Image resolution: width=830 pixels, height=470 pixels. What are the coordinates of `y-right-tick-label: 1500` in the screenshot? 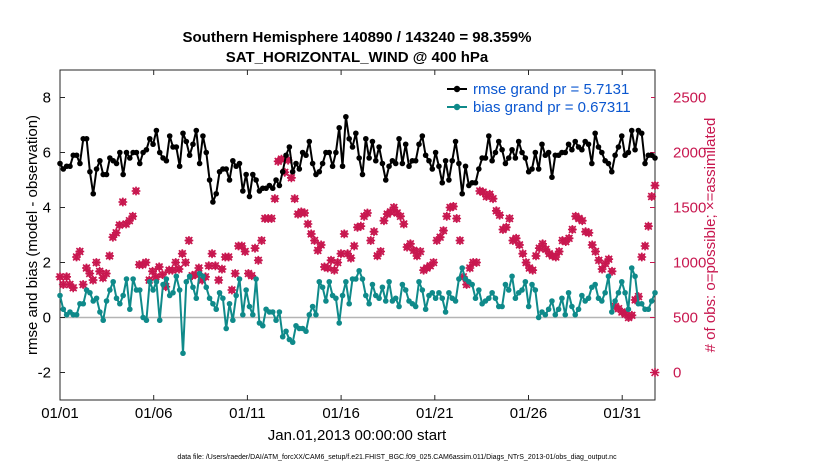 It's located at (689, 208).